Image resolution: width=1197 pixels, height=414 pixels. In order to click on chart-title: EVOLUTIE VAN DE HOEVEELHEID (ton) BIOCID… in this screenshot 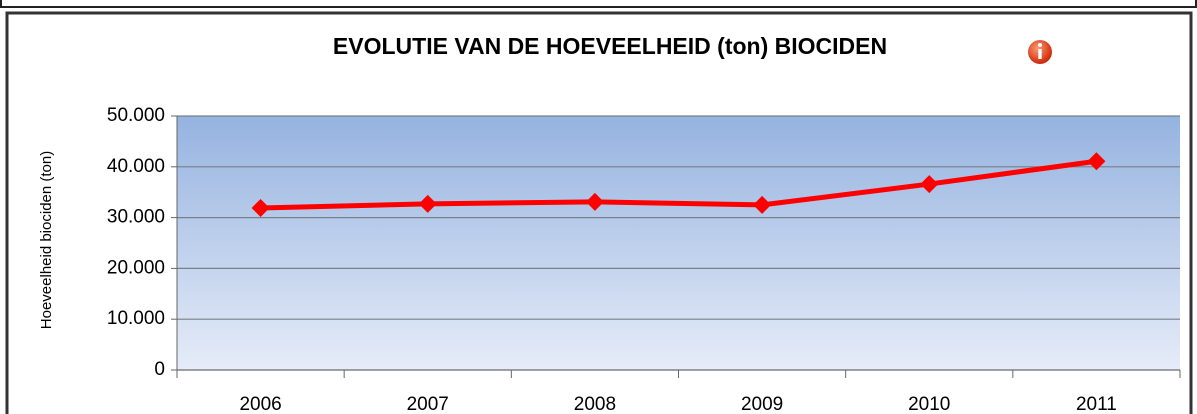, I will do `click(610, 46)`.